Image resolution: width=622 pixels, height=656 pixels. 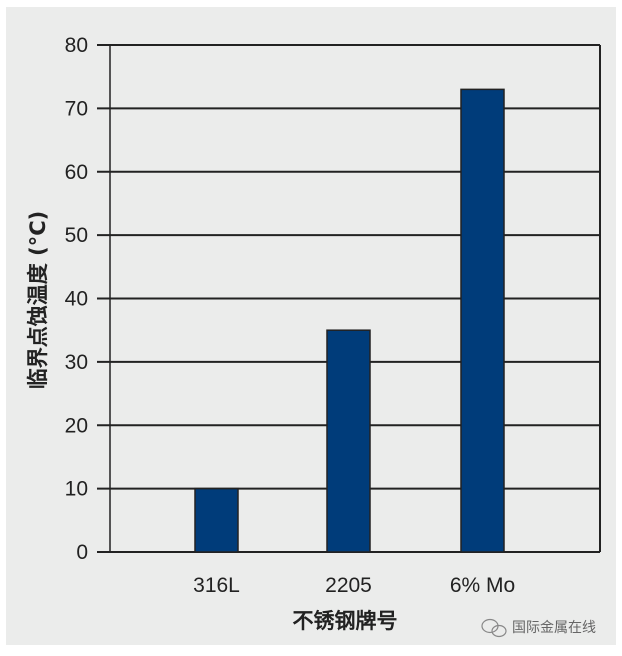 I want to click on bar-316L, so click(x=216, y=520).